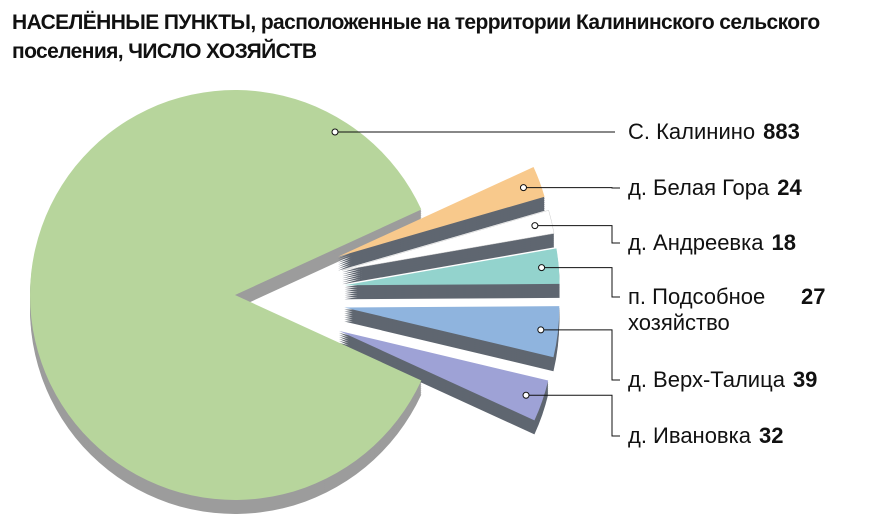  Describe the element at coordinates (689, 435) in the screenshot. I see `category-label: д. Ивановка` at that location.